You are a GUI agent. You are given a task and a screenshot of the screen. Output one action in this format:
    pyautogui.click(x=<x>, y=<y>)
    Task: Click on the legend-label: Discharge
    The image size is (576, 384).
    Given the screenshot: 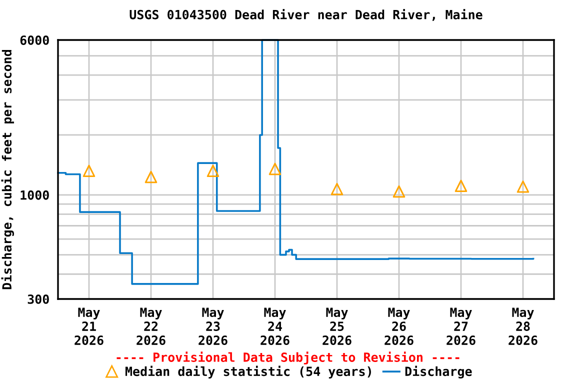 What is the action you would take?
    pyautogui.click(x=438, y=372)
    